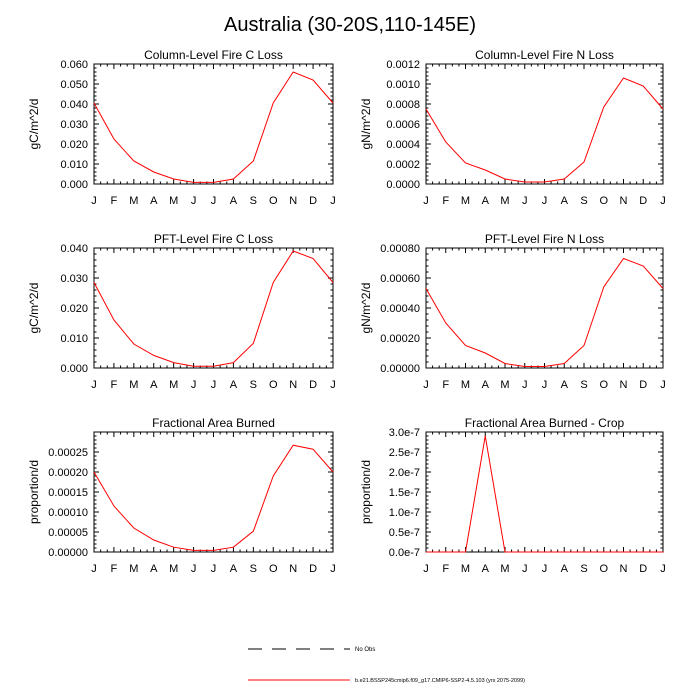 The height and width of the screenshot is (700, 700). I want to click on y-tick-label: 0.0012, so click(403, 65).